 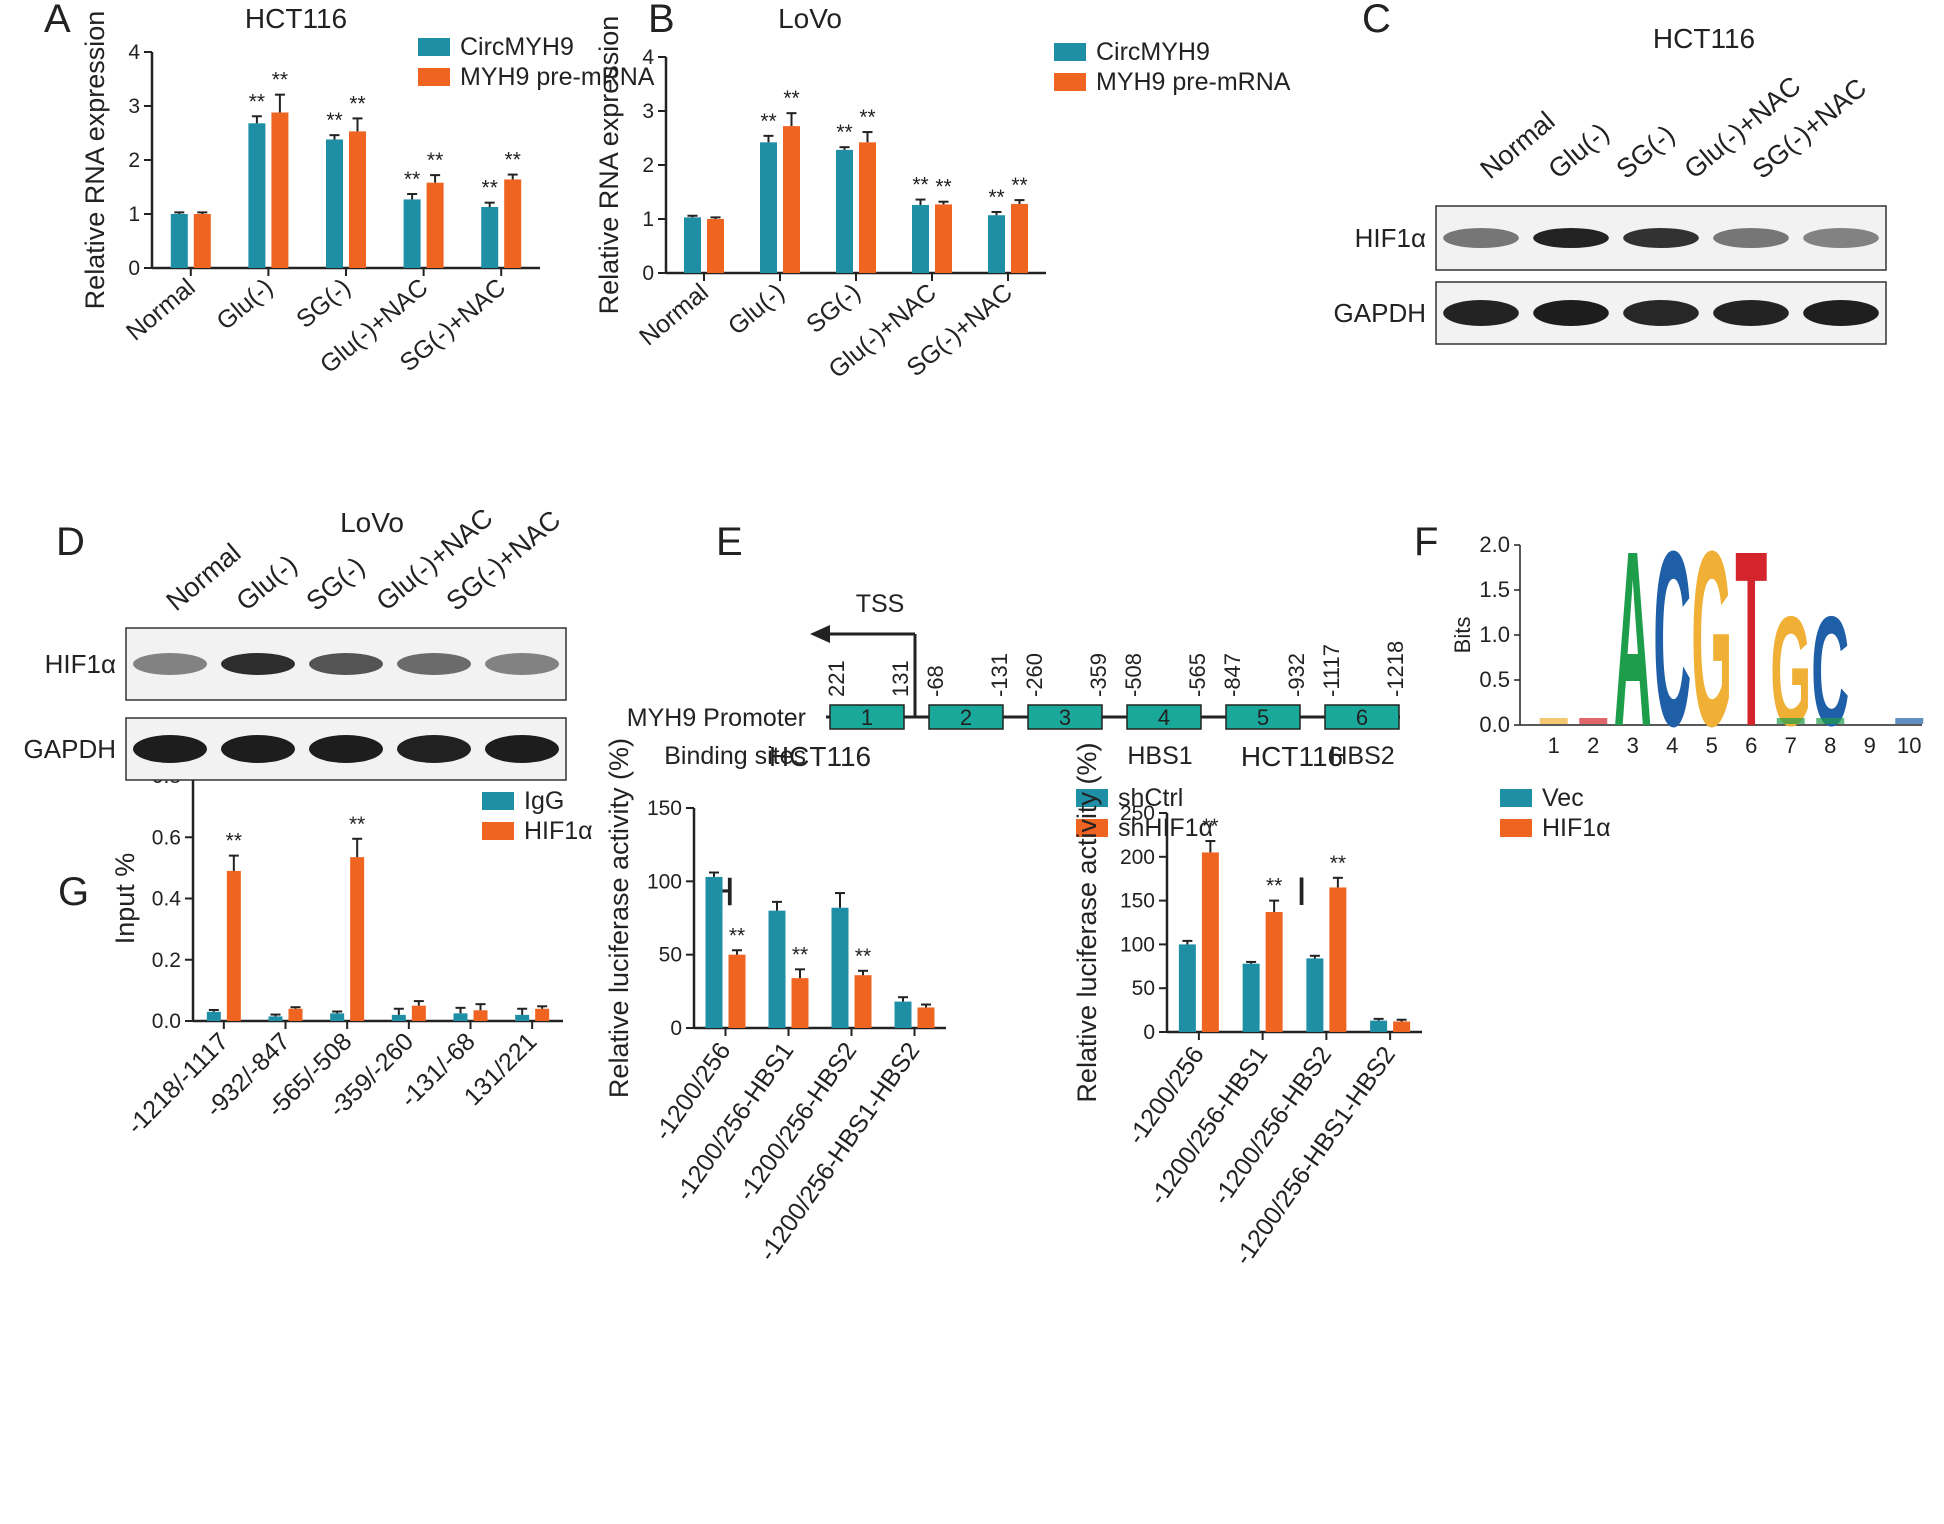 I want to click on y-tick-label: 250, so click(x=1137, y=813).